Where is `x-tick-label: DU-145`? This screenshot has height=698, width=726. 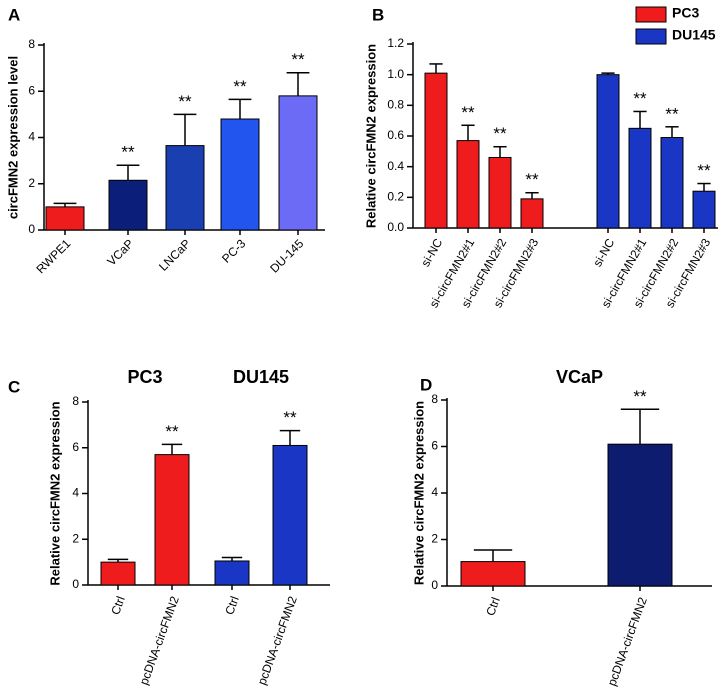
x-tick-label: DU-145 is located at coordinates (286, 255).